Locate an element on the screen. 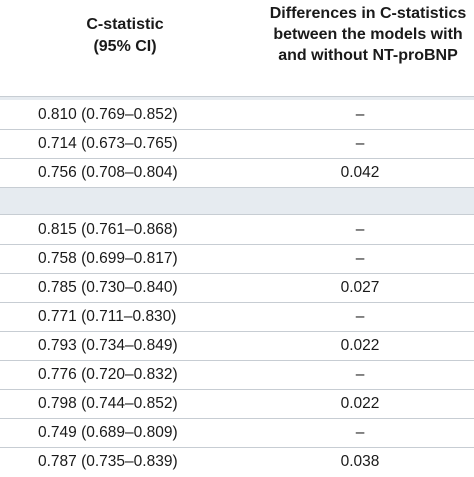  table-row: 0.798 (0.744–0.852) 0.022 is located at coordinates (237, 404).